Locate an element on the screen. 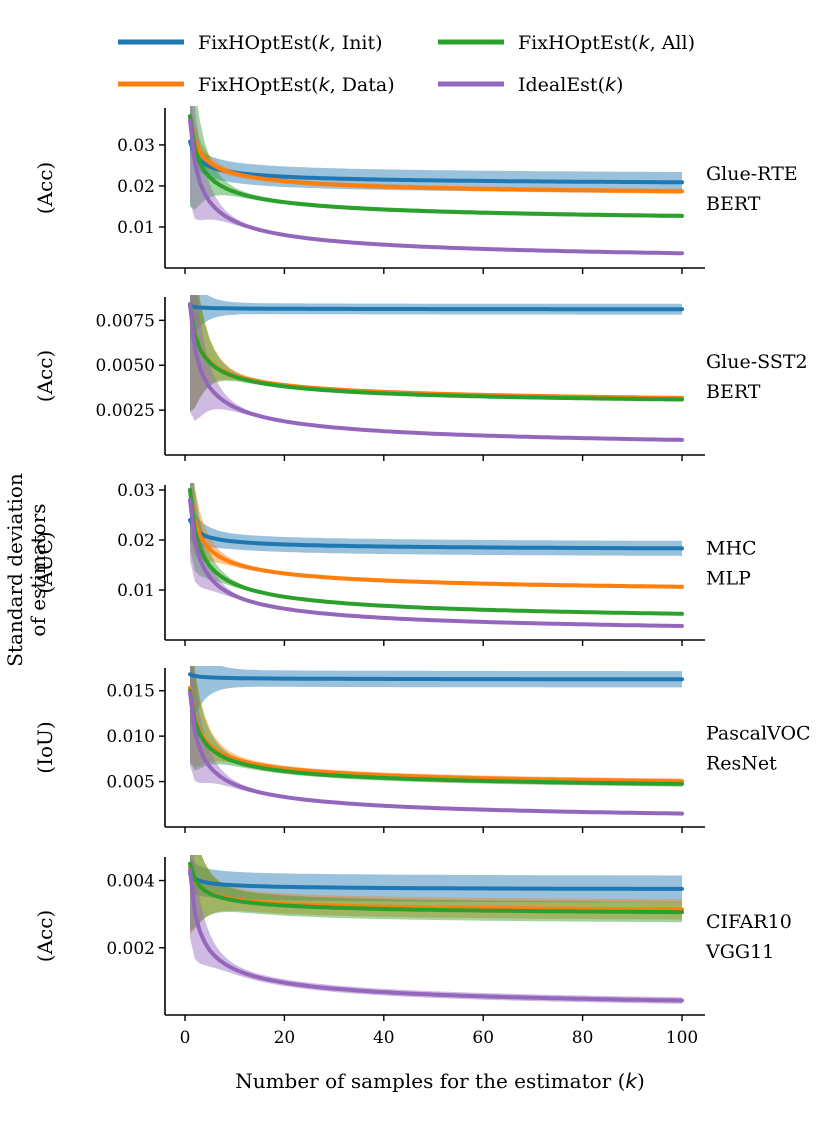 This screenshot has height=1127, width=830. panel-task-label: MHC is located at coordinates (731, 549).